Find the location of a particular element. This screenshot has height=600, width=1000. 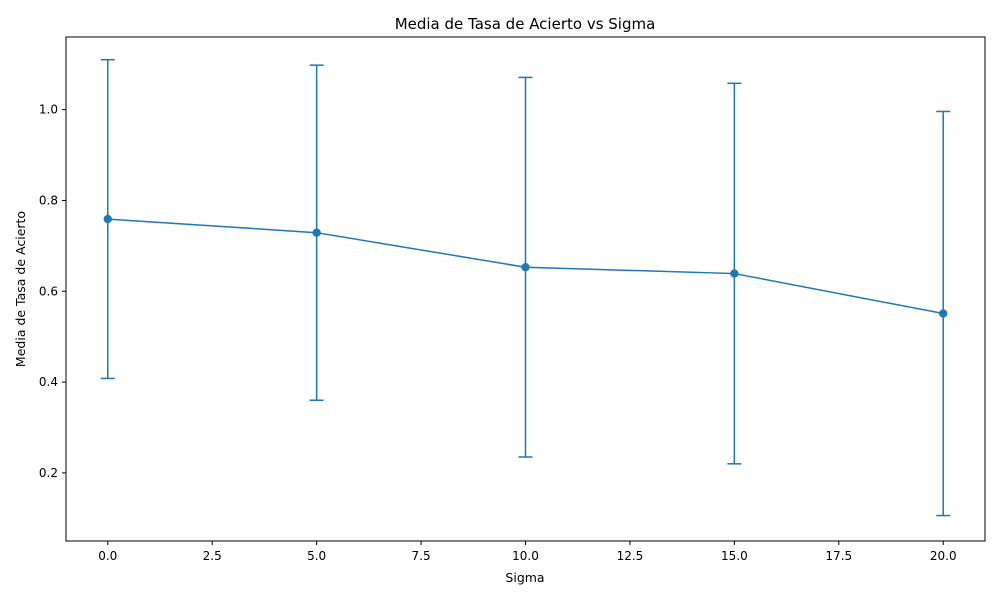

y-tick-label: 1.0 is located at coordinates (48, 110).